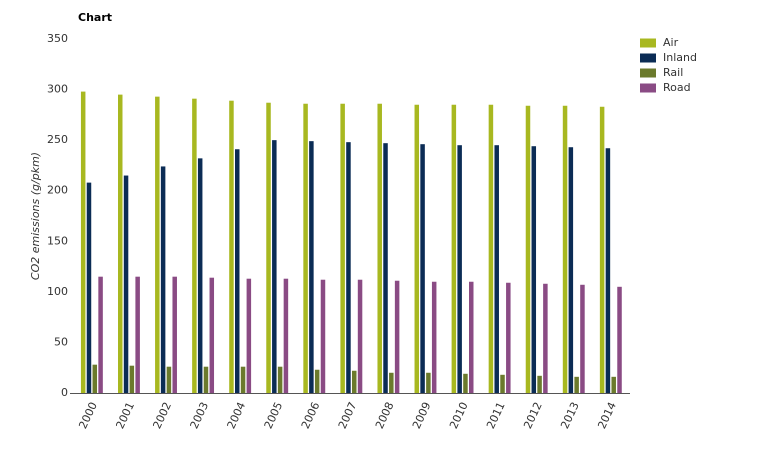 The image size is (768, 472). I want to click on x-tick-label: 2012, so click(533, 415).